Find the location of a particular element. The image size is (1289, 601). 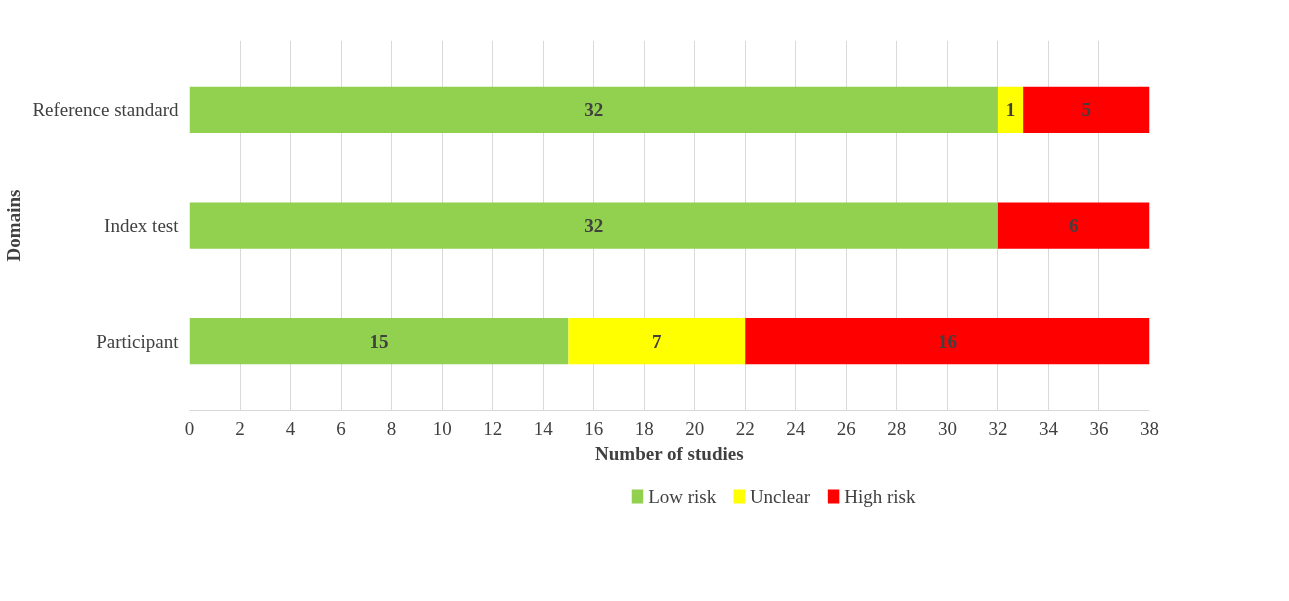

x-tick-label: 22 is located at coordinates (745, 428).